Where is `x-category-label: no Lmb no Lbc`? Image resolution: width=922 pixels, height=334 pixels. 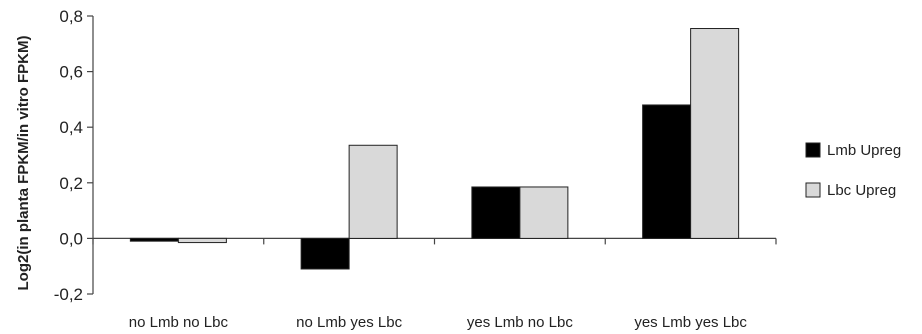
x-category-label: no Lmb no Lbc is located at coordinates (179, 322).